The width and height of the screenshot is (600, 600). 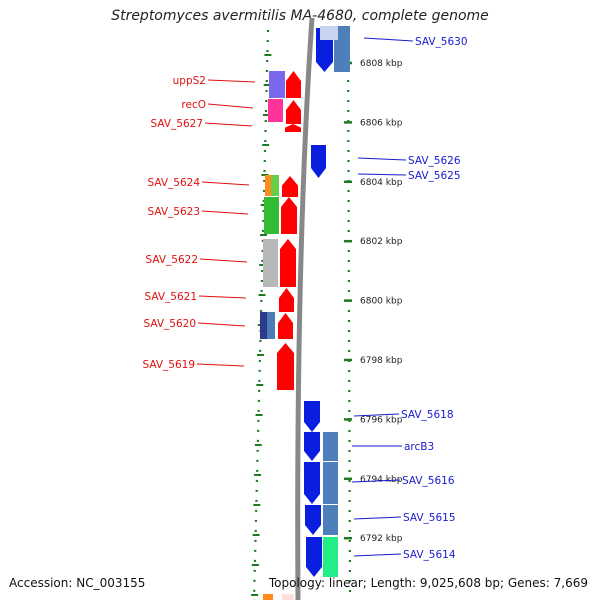 What do you see at coordinates (271, 325) in the screenshot?
I see `cog-box-sav-5620b` at bounding box center [271, 325].